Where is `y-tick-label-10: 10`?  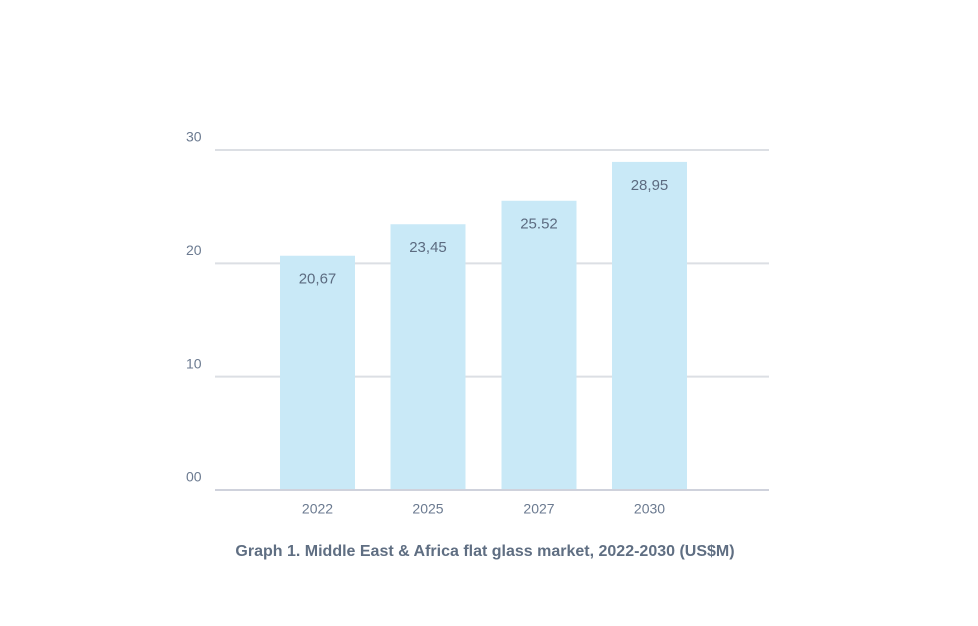
y-tick-label-10: 10 is located at coordinates (194, 363).